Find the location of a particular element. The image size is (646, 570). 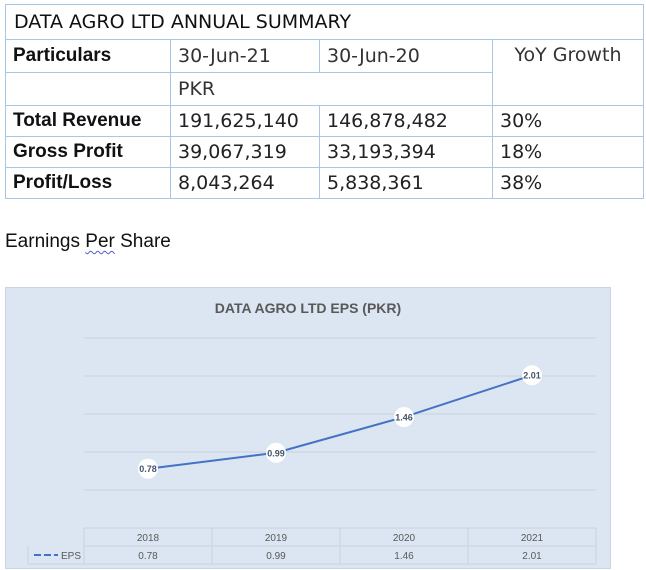

data-label: 0.99 is located at coordinates (276, 453).